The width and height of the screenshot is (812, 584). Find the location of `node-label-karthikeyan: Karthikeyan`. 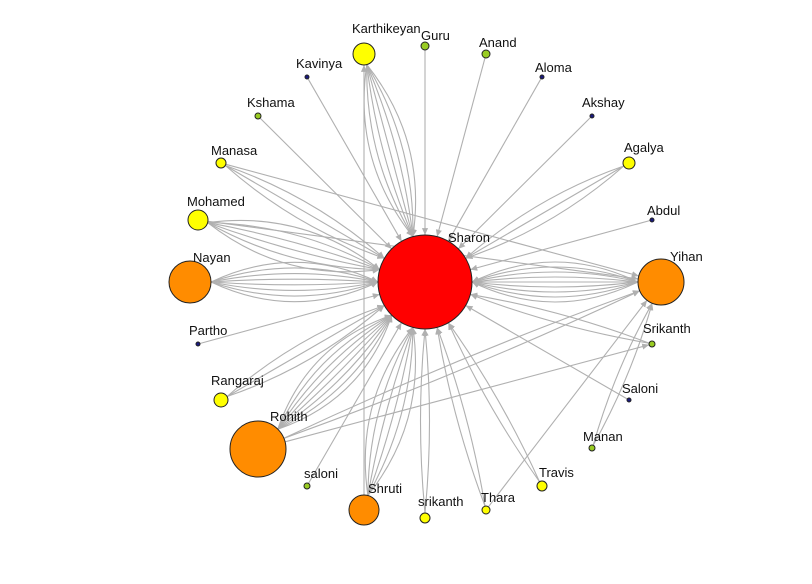

node-label-karthikeyan: Karthikeyan is located at coordinates (386, 28).